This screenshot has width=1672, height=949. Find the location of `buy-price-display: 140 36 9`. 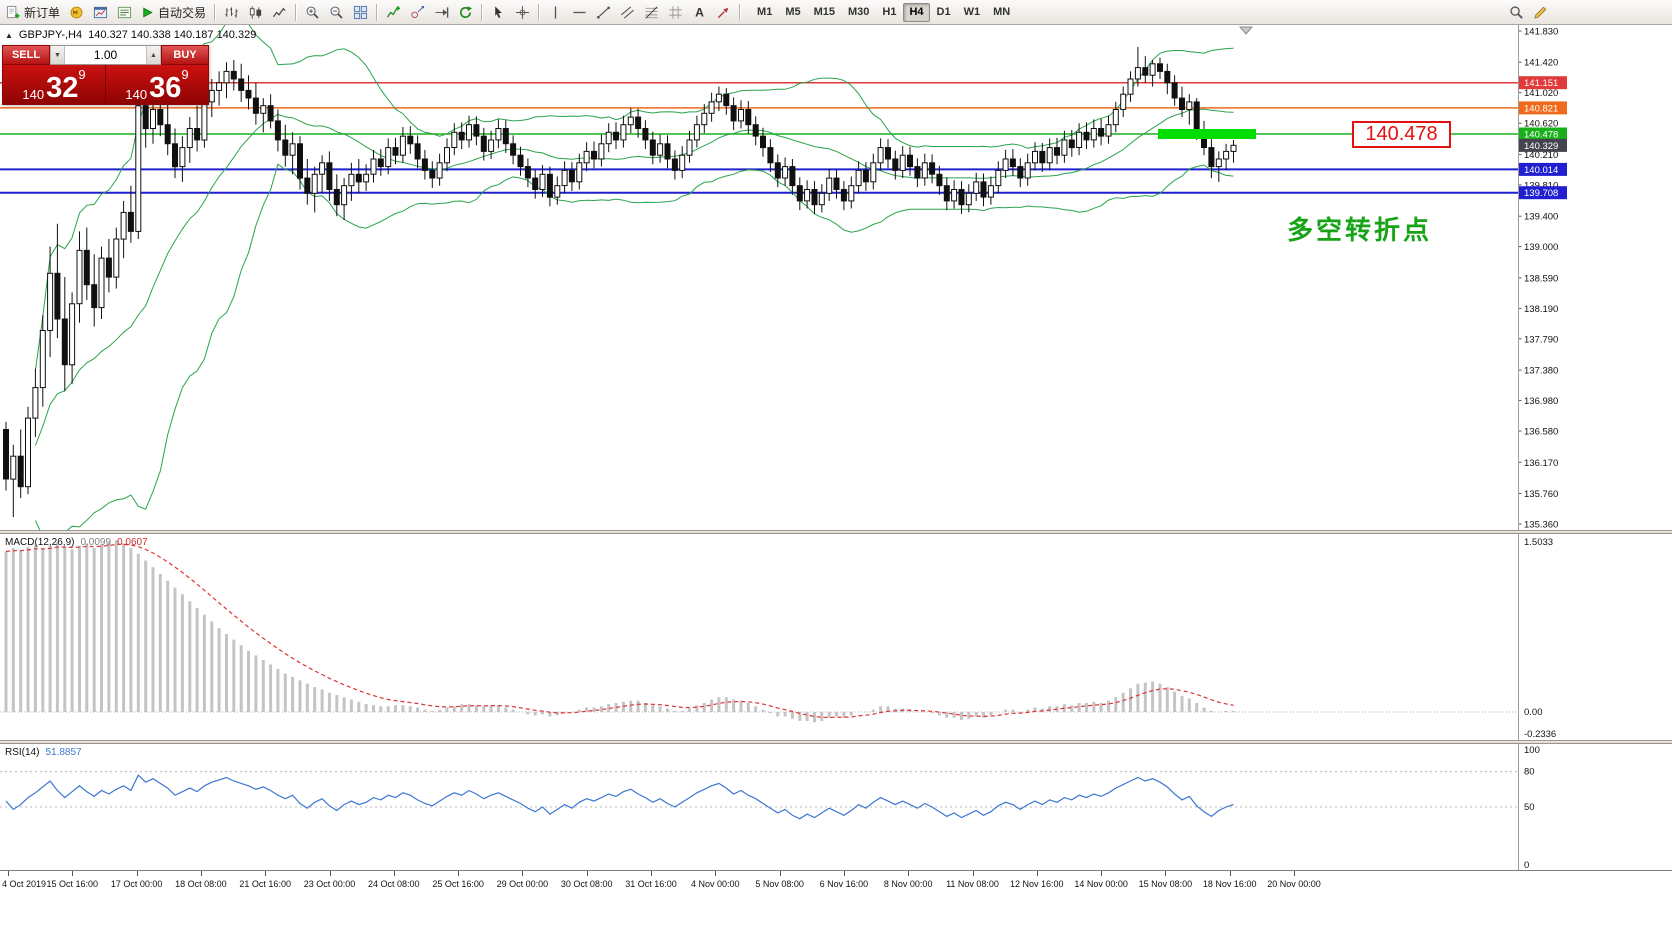

buy-price-display: 140 36 9 is located at coordinates (156, 84).